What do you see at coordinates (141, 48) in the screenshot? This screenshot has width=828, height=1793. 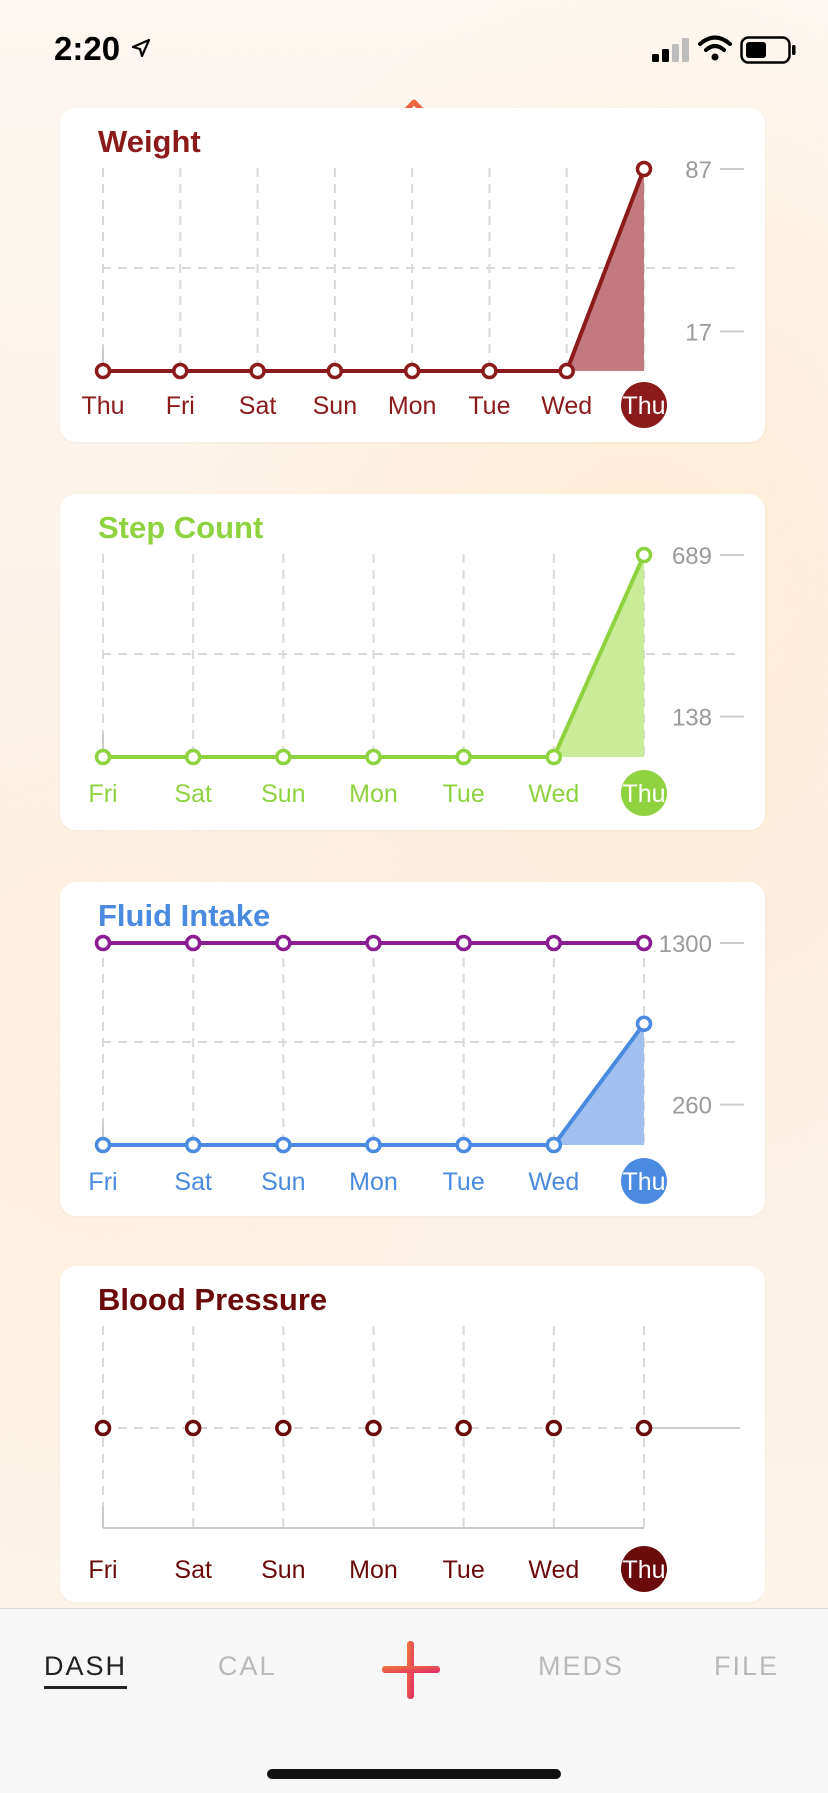 I see `location-arrow-icon` at bounding box center [141, 48].